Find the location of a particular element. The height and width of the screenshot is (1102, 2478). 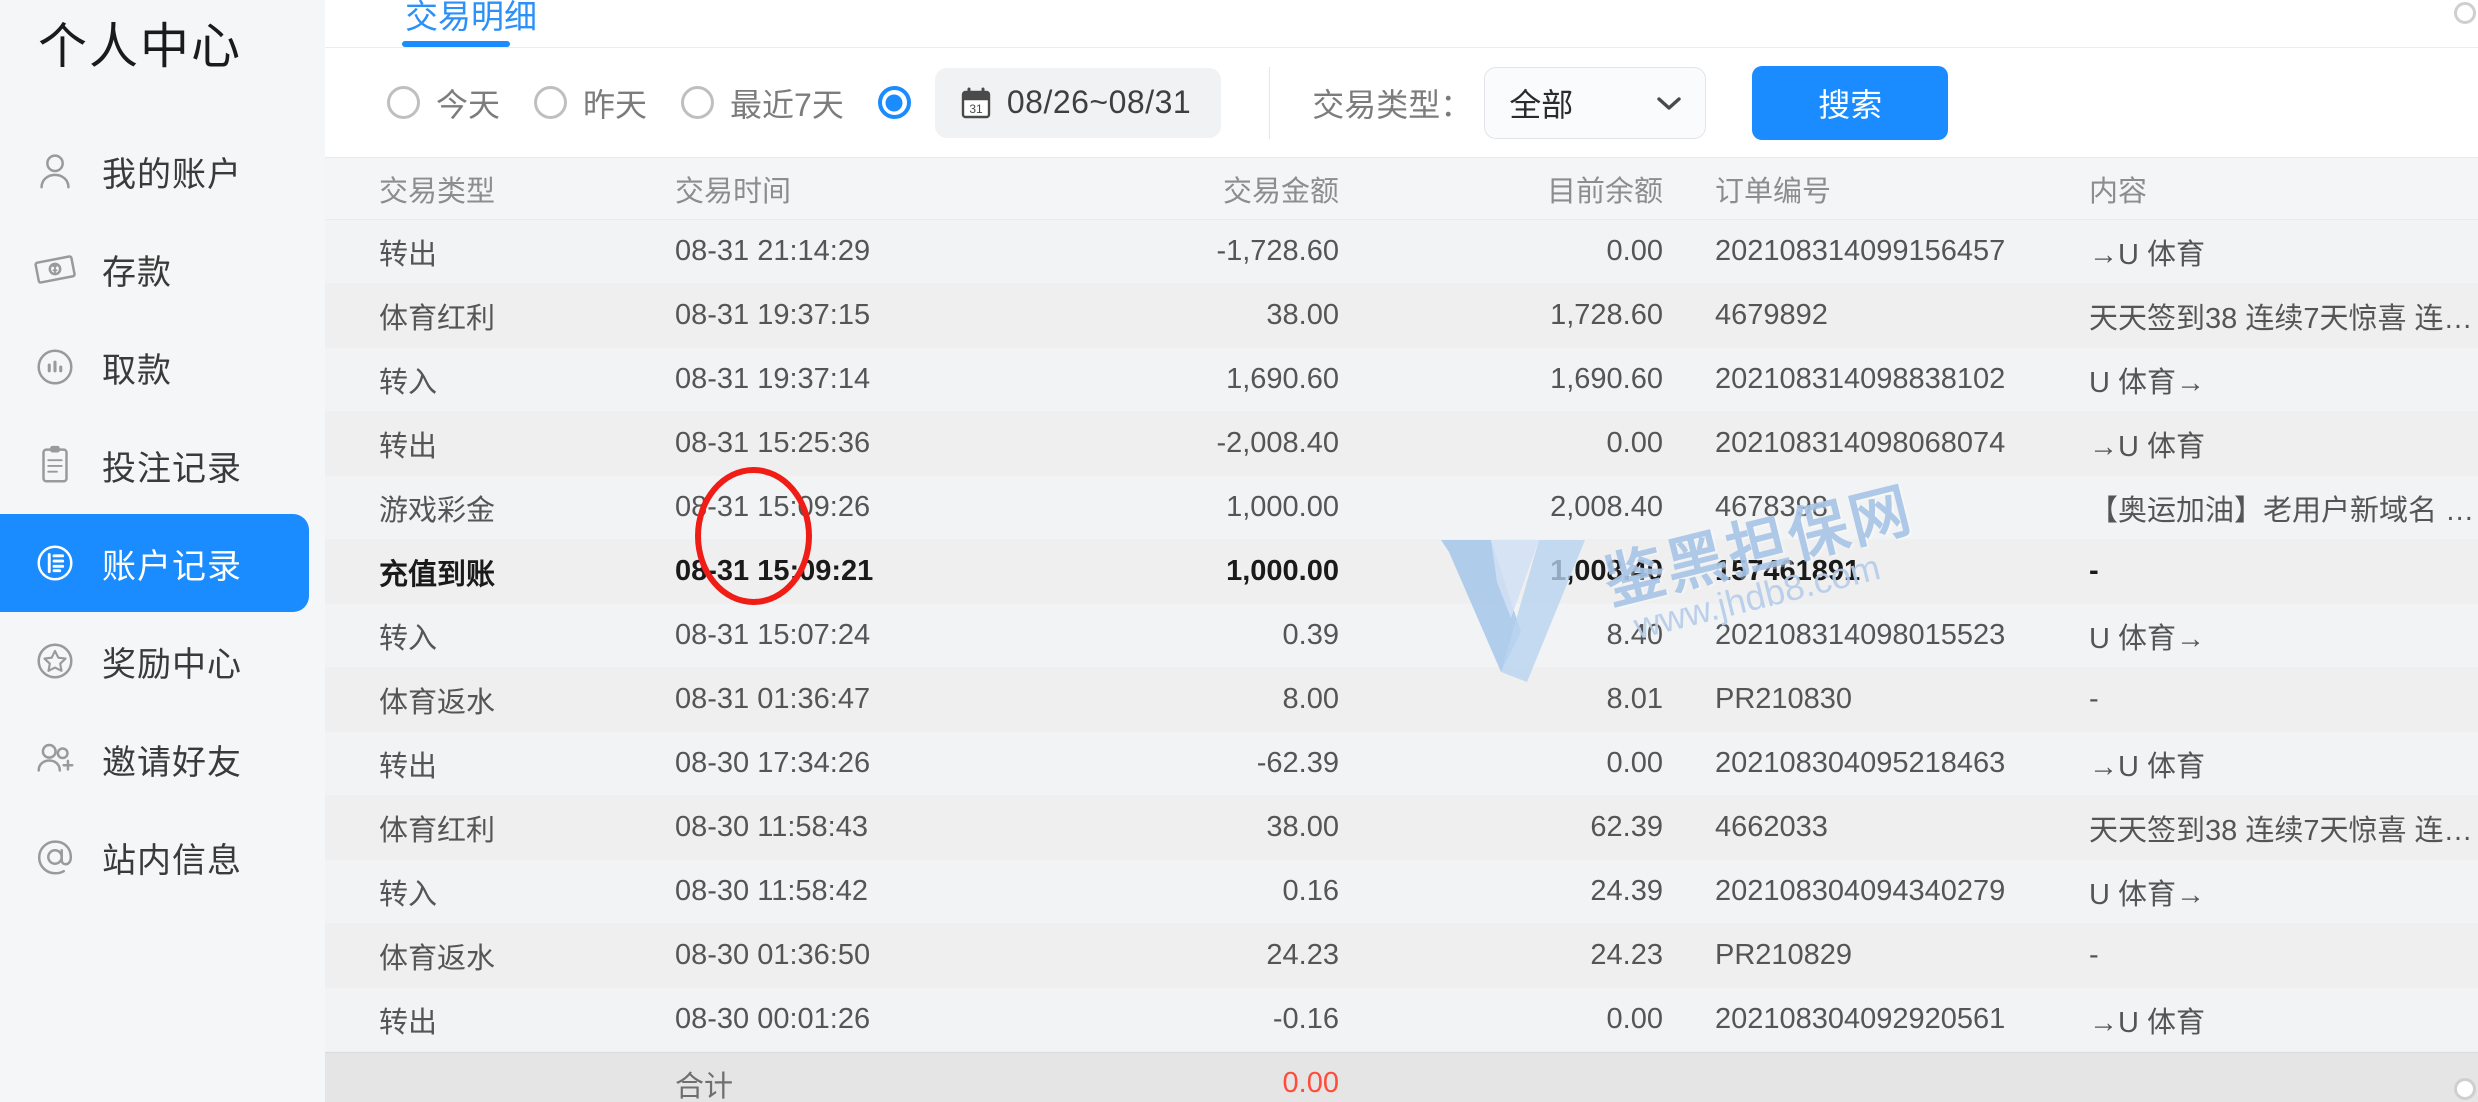

cell-balance: 1,008.40 is located at coordinates (1606, 571).